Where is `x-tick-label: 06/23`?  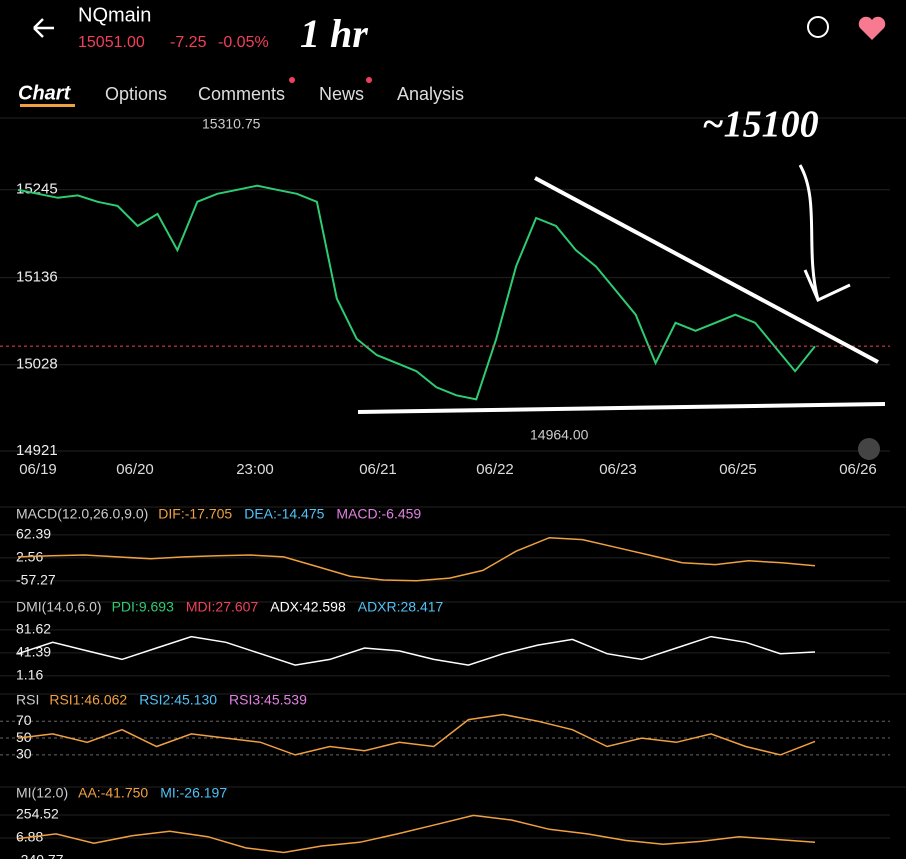 x-tick-label: 06/23 is located at coordinates (618, 469).